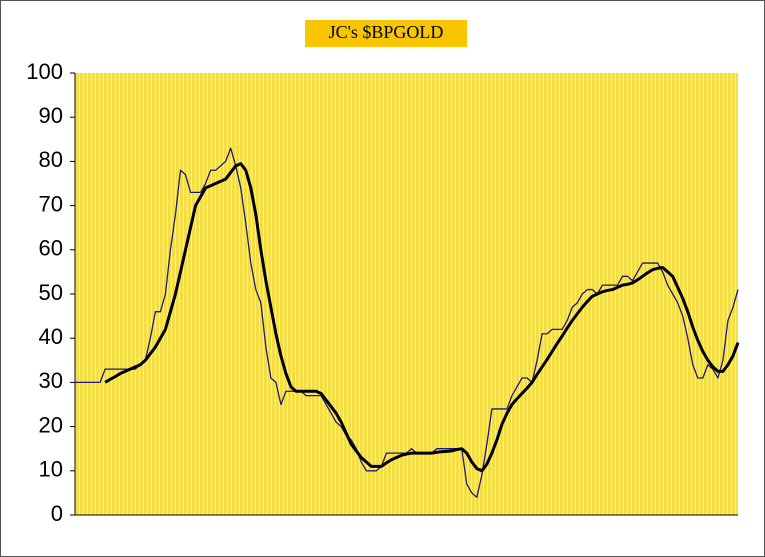 This screenshot has width=765, height=557. What do you see at coordinates (51, 469) in the screenshot?
I see `y-tick-label: 10` at bounding box center [51, 469].